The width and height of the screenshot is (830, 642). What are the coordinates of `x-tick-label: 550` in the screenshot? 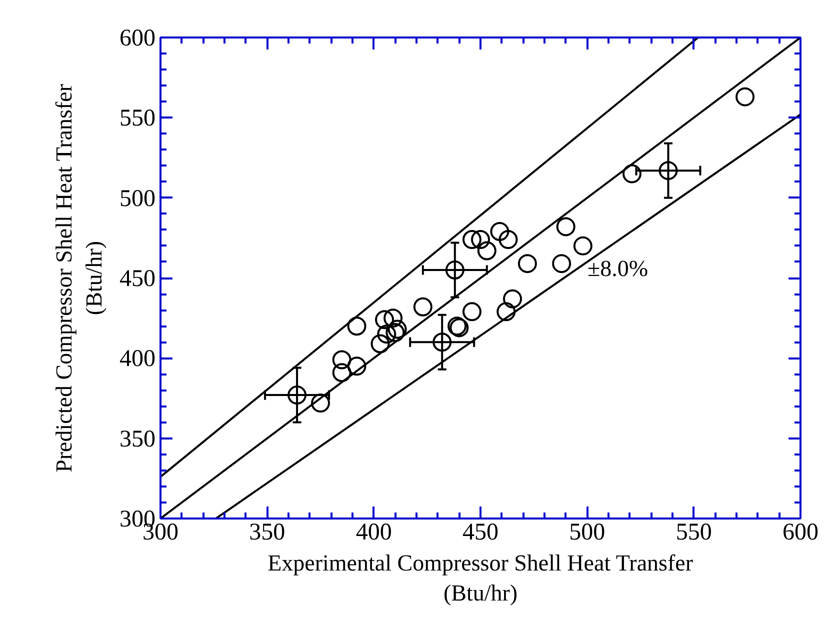 It's located at (694, 533).